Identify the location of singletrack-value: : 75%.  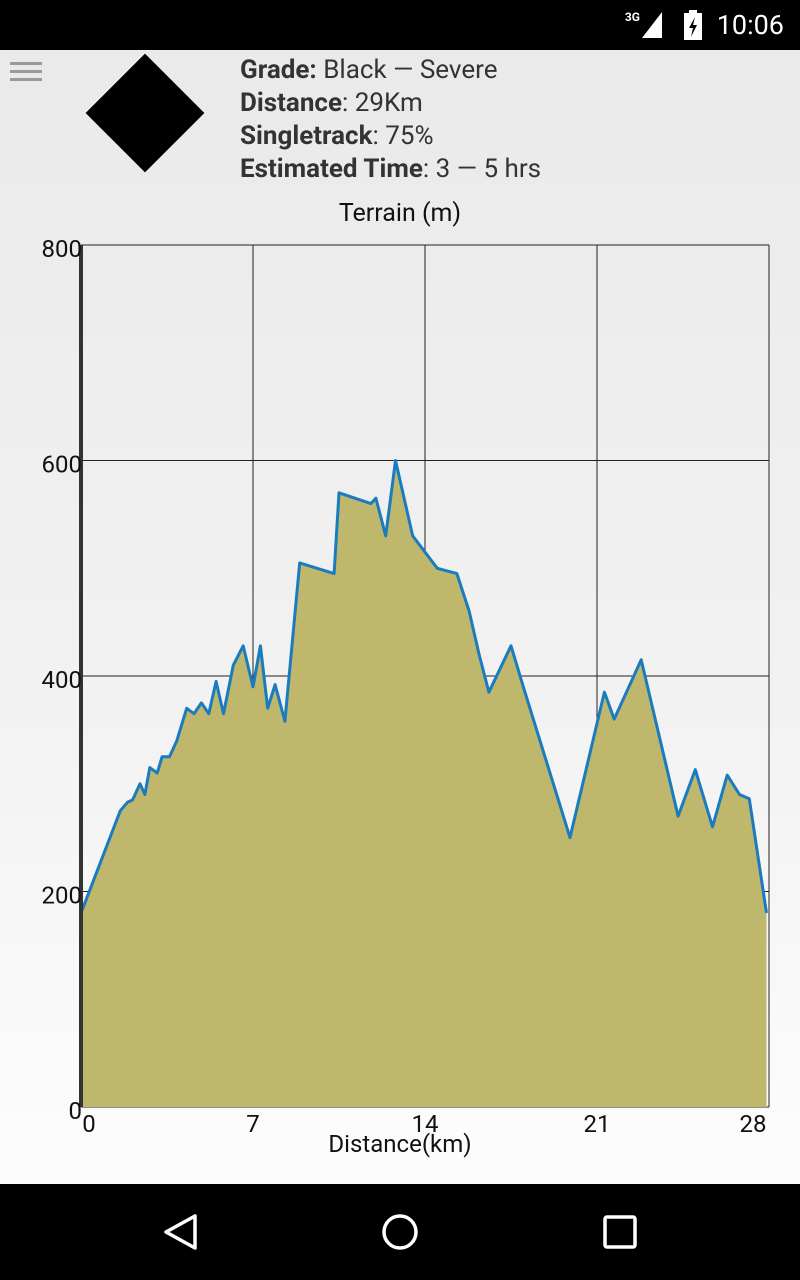
(403, 136).